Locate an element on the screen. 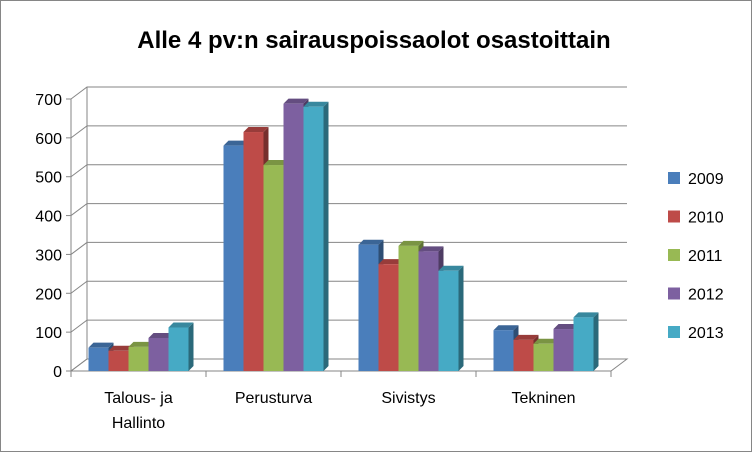 The image size is (752, 452). legend-item: 2012 is located at coordinates (696, 295).